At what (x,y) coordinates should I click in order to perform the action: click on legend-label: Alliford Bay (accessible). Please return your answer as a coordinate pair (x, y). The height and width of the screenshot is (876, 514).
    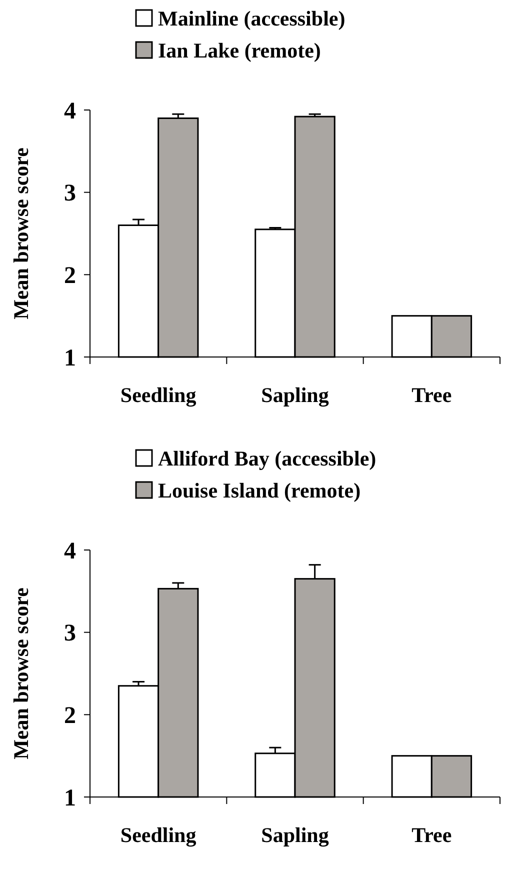
    Looking at the image, I should click on (267, 458).